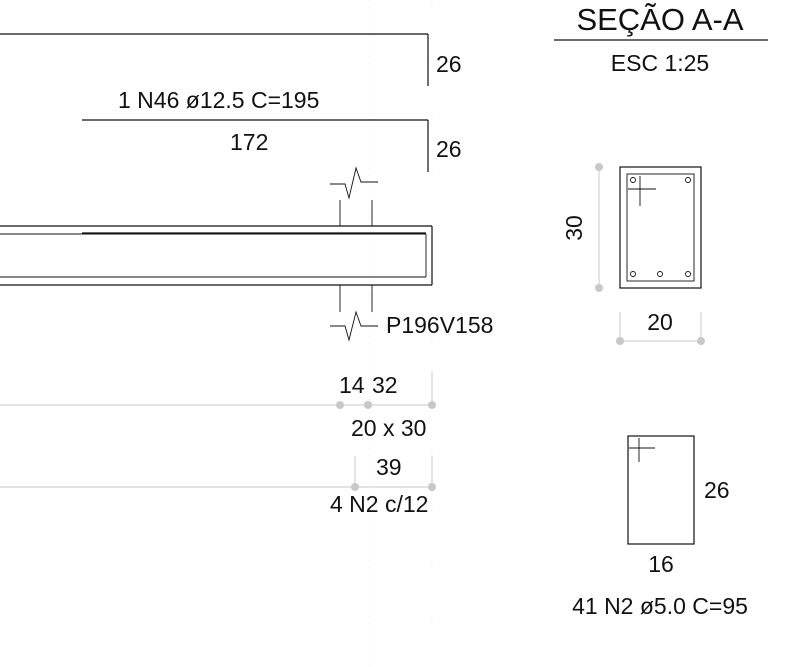  I want to click on pillar-break: P196V158, so click(411, 254).